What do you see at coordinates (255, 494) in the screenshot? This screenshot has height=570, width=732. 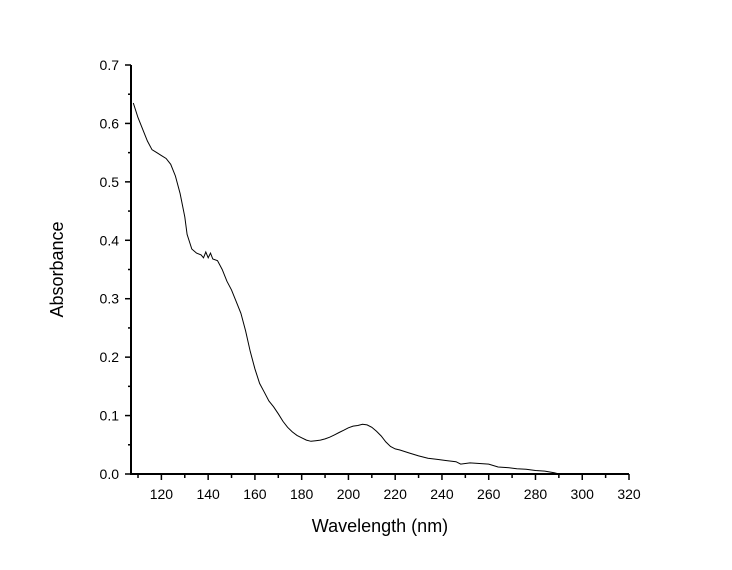 I see `x-tick-label: 160` at bounding box center [255, 494].